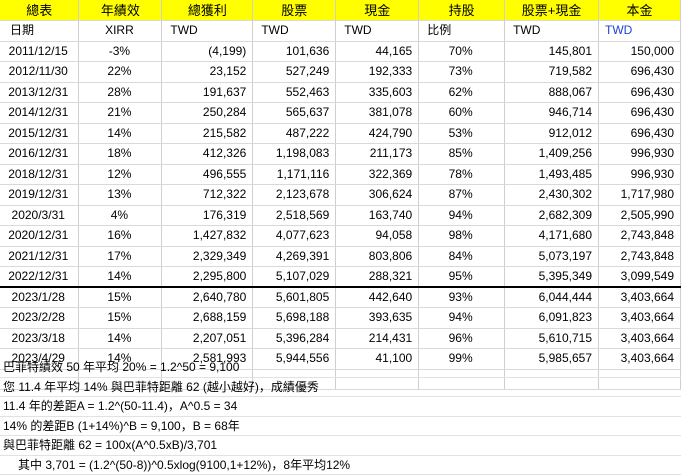  Describe the element at coordinates (551, 154) in the screenshot. I see `table-cell: 1,409,256` at that location.